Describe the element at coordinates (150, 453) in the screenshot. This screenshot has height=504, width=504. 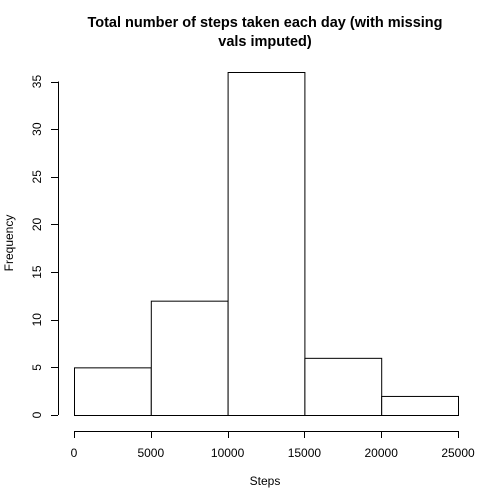
I see `x-tick-label-1: 5000` at that location.